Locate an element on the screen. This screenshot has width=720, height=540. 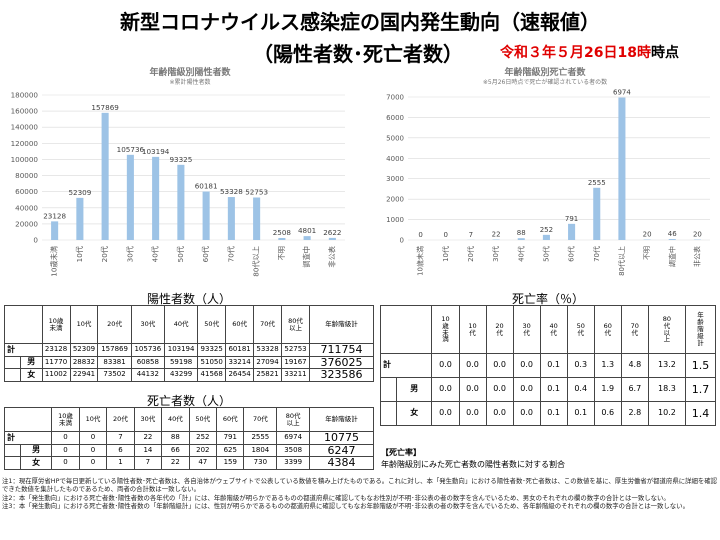
x-tick-label: 70代 is located at coordinates (596, 254).